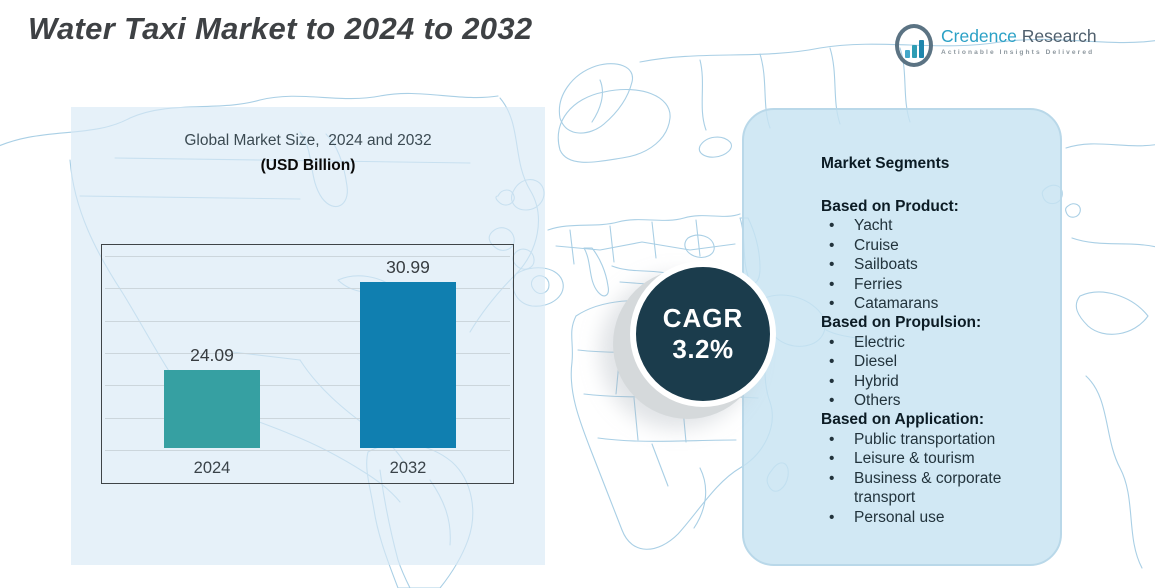 This screenshot has height=588, width=1155. I want to click on page-title: Water Taxi Market to 2024 to 2032, so click(280, 28).